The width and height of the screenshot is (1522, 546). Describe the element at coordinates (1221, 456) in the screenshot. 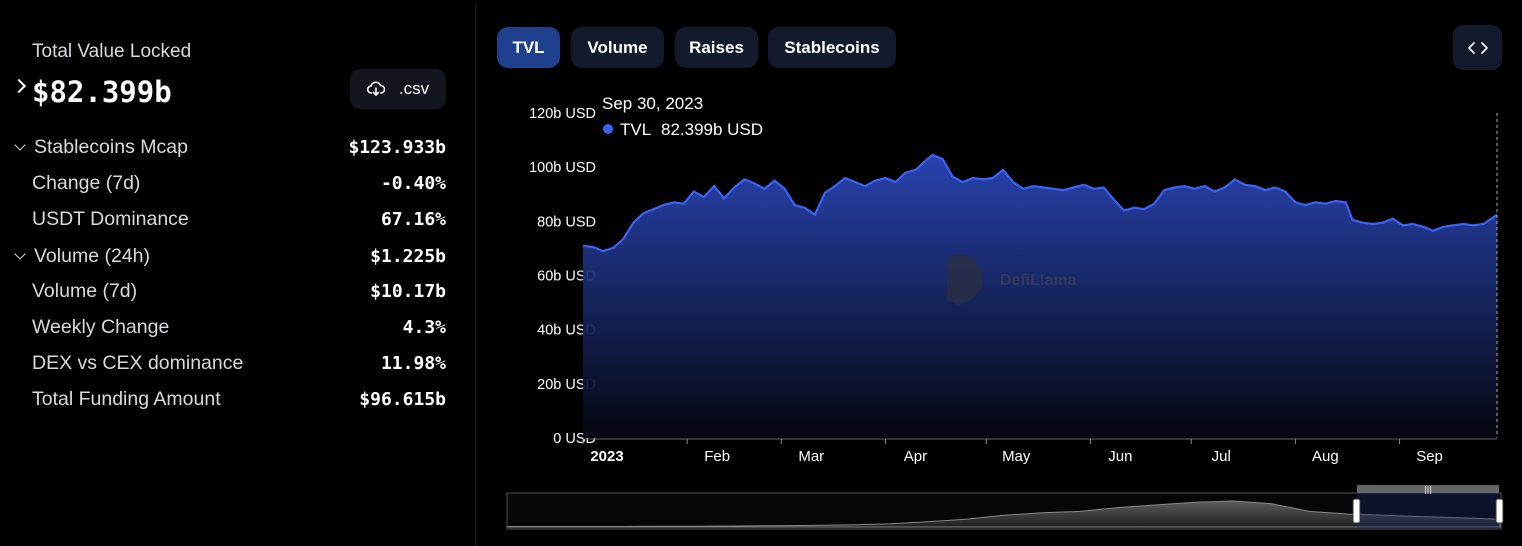

I see `x-tick-label: Jul` at that location.